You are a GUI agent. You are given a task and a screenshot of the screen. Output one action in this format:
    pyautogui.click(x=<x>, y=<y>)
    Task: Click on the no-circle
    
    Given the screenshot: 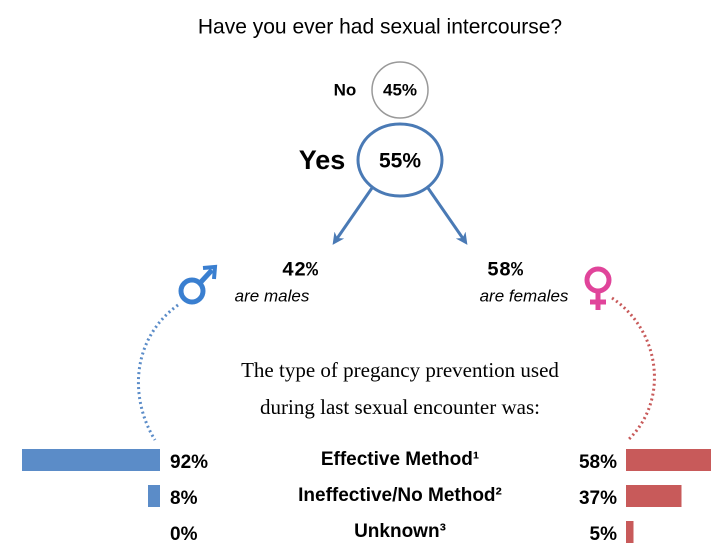 What is the action you would take?
    pyautogui.click(x=400, y=90)
    